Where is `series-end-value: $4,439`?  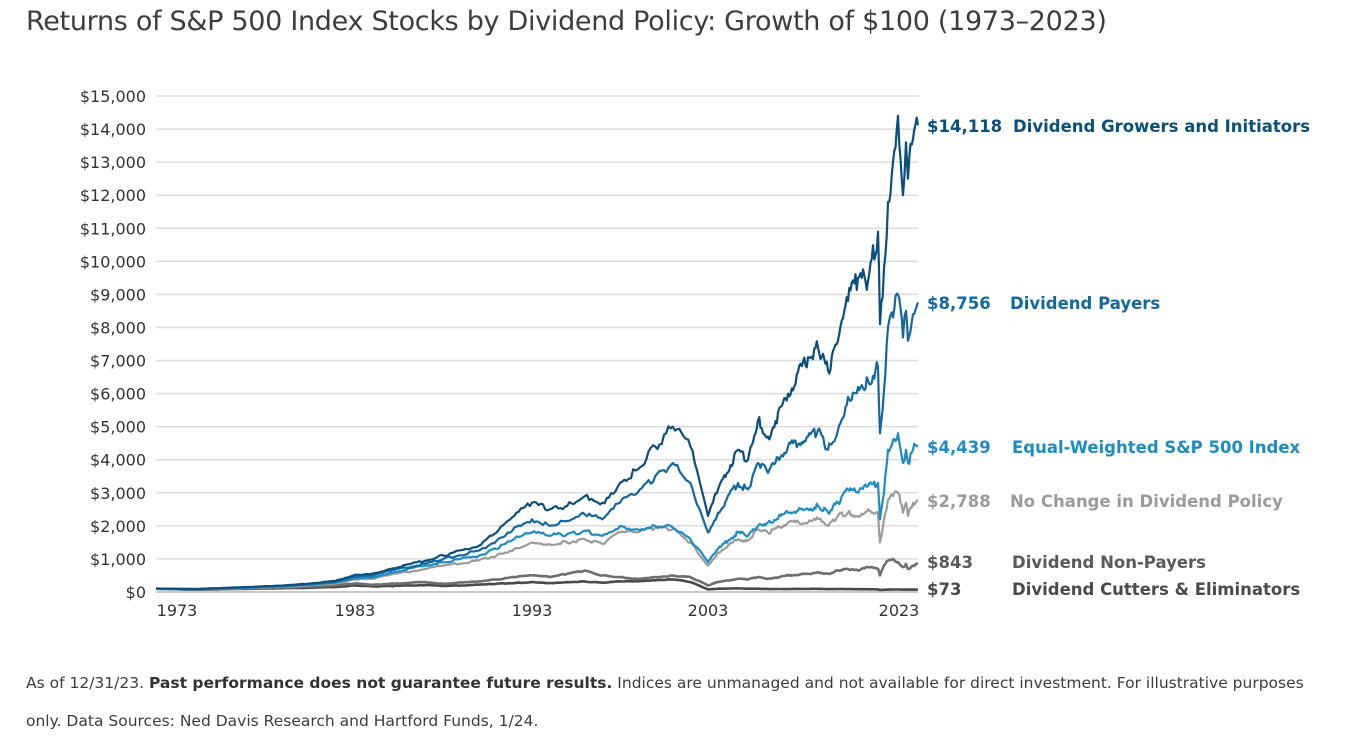 series-end-value: $4,439 is located at coordinates (959, 447).